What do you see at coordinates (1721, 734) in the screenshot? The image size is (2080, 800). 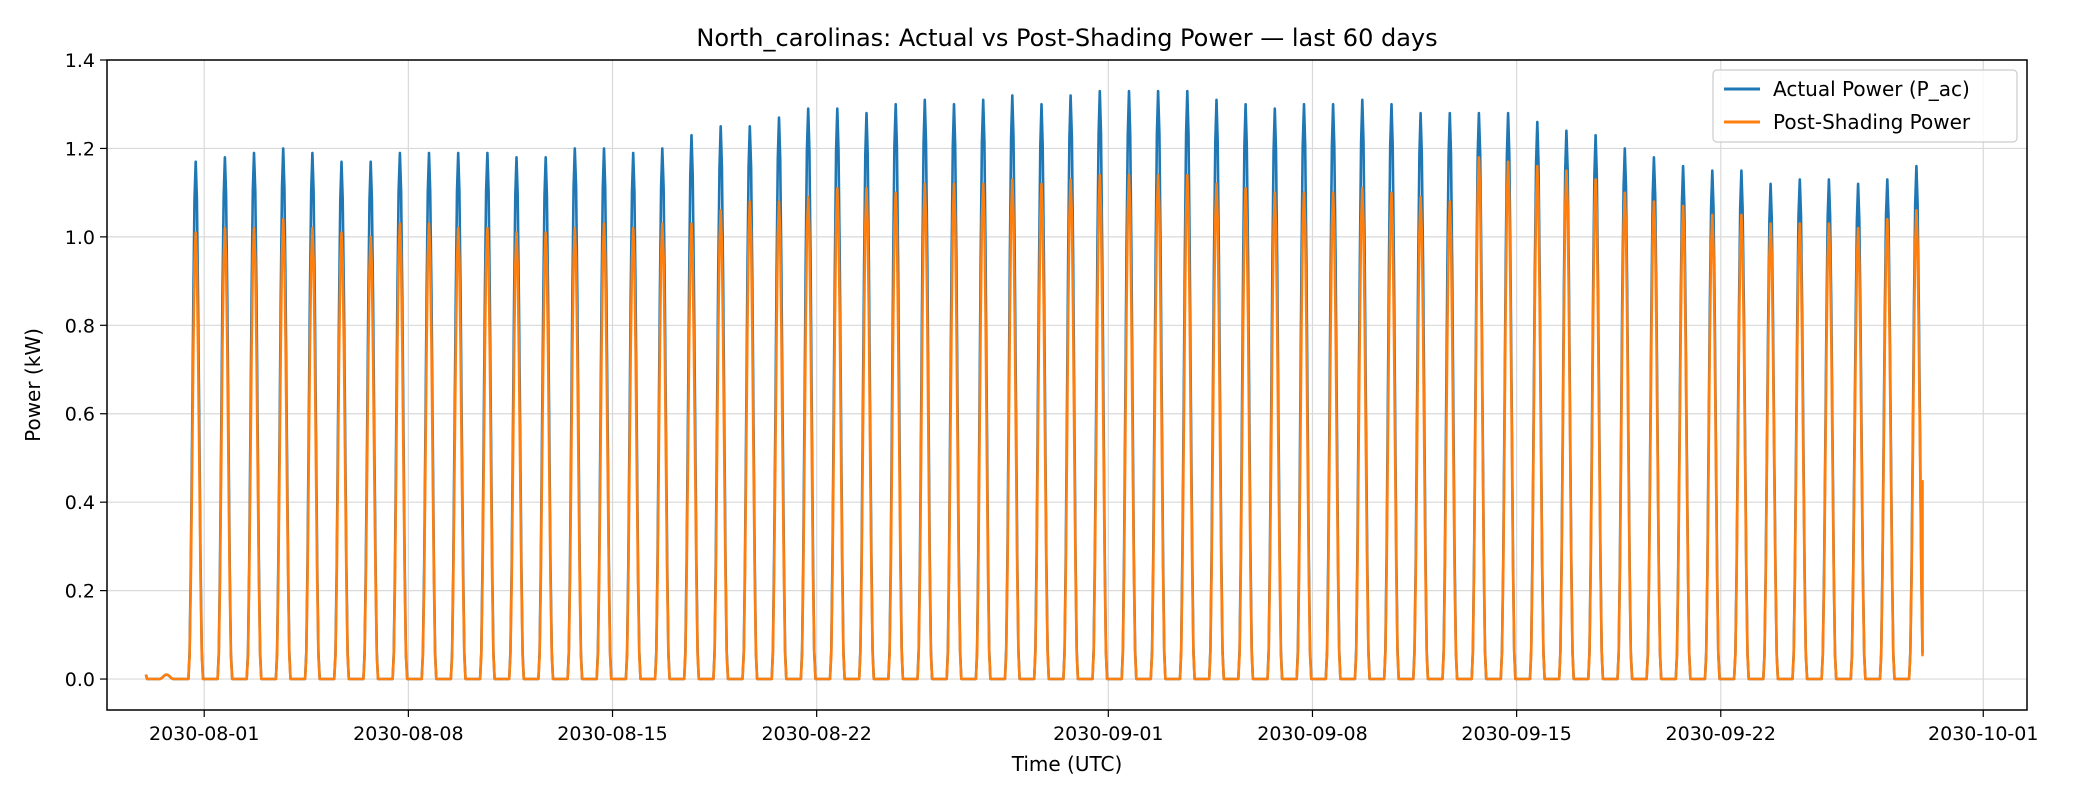 I see `x-tick-label: 2030-09-22` at bounding box center [1721, 734].